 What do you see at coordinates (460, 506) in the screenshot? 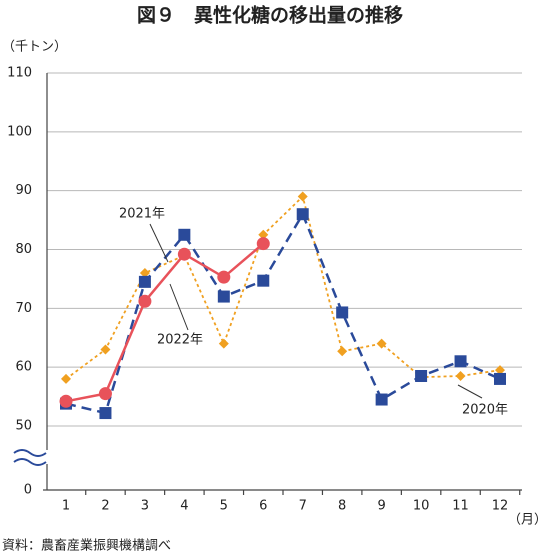
I see `x-tick-label: 11` at bounding box center [460, 506].